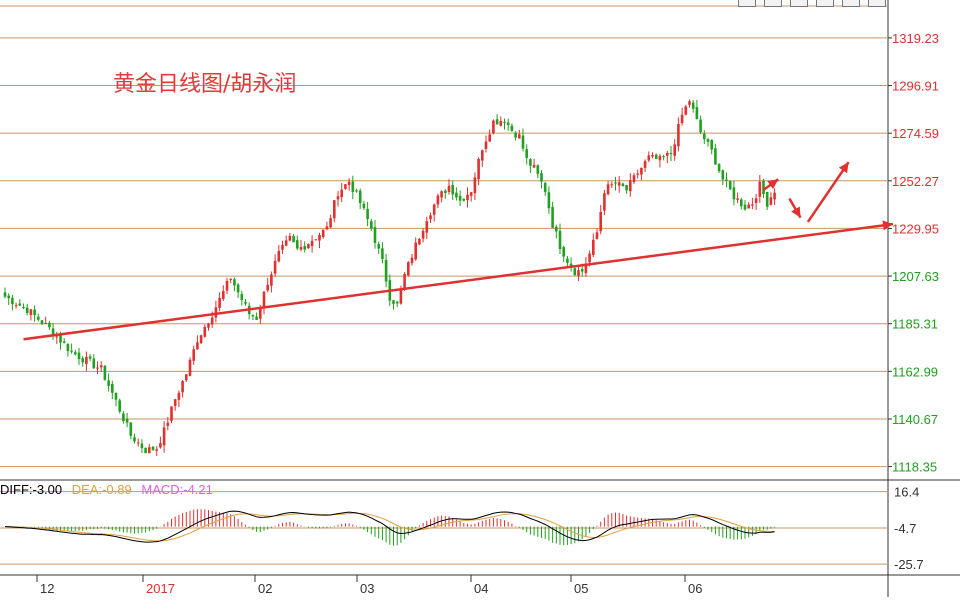 Image resolution: width=960 pixels, height=602 pixels. What do you see at coordinates (915, 181) in the screenshot?
I see `price-tick-label: 1252.27` at bounding box center [915, 181].